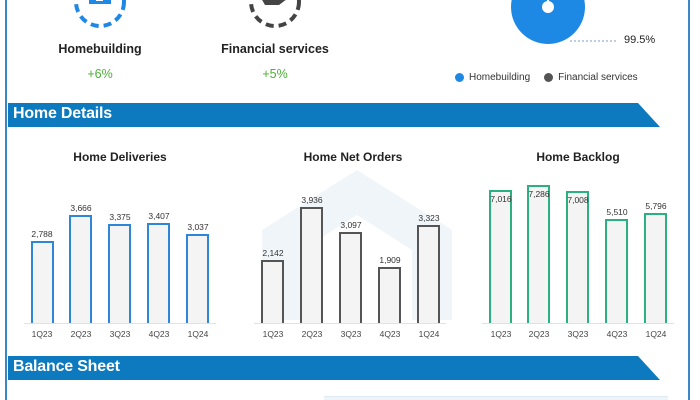  I want to click on segment-change-financial-services: +5%, so click(275, 74).